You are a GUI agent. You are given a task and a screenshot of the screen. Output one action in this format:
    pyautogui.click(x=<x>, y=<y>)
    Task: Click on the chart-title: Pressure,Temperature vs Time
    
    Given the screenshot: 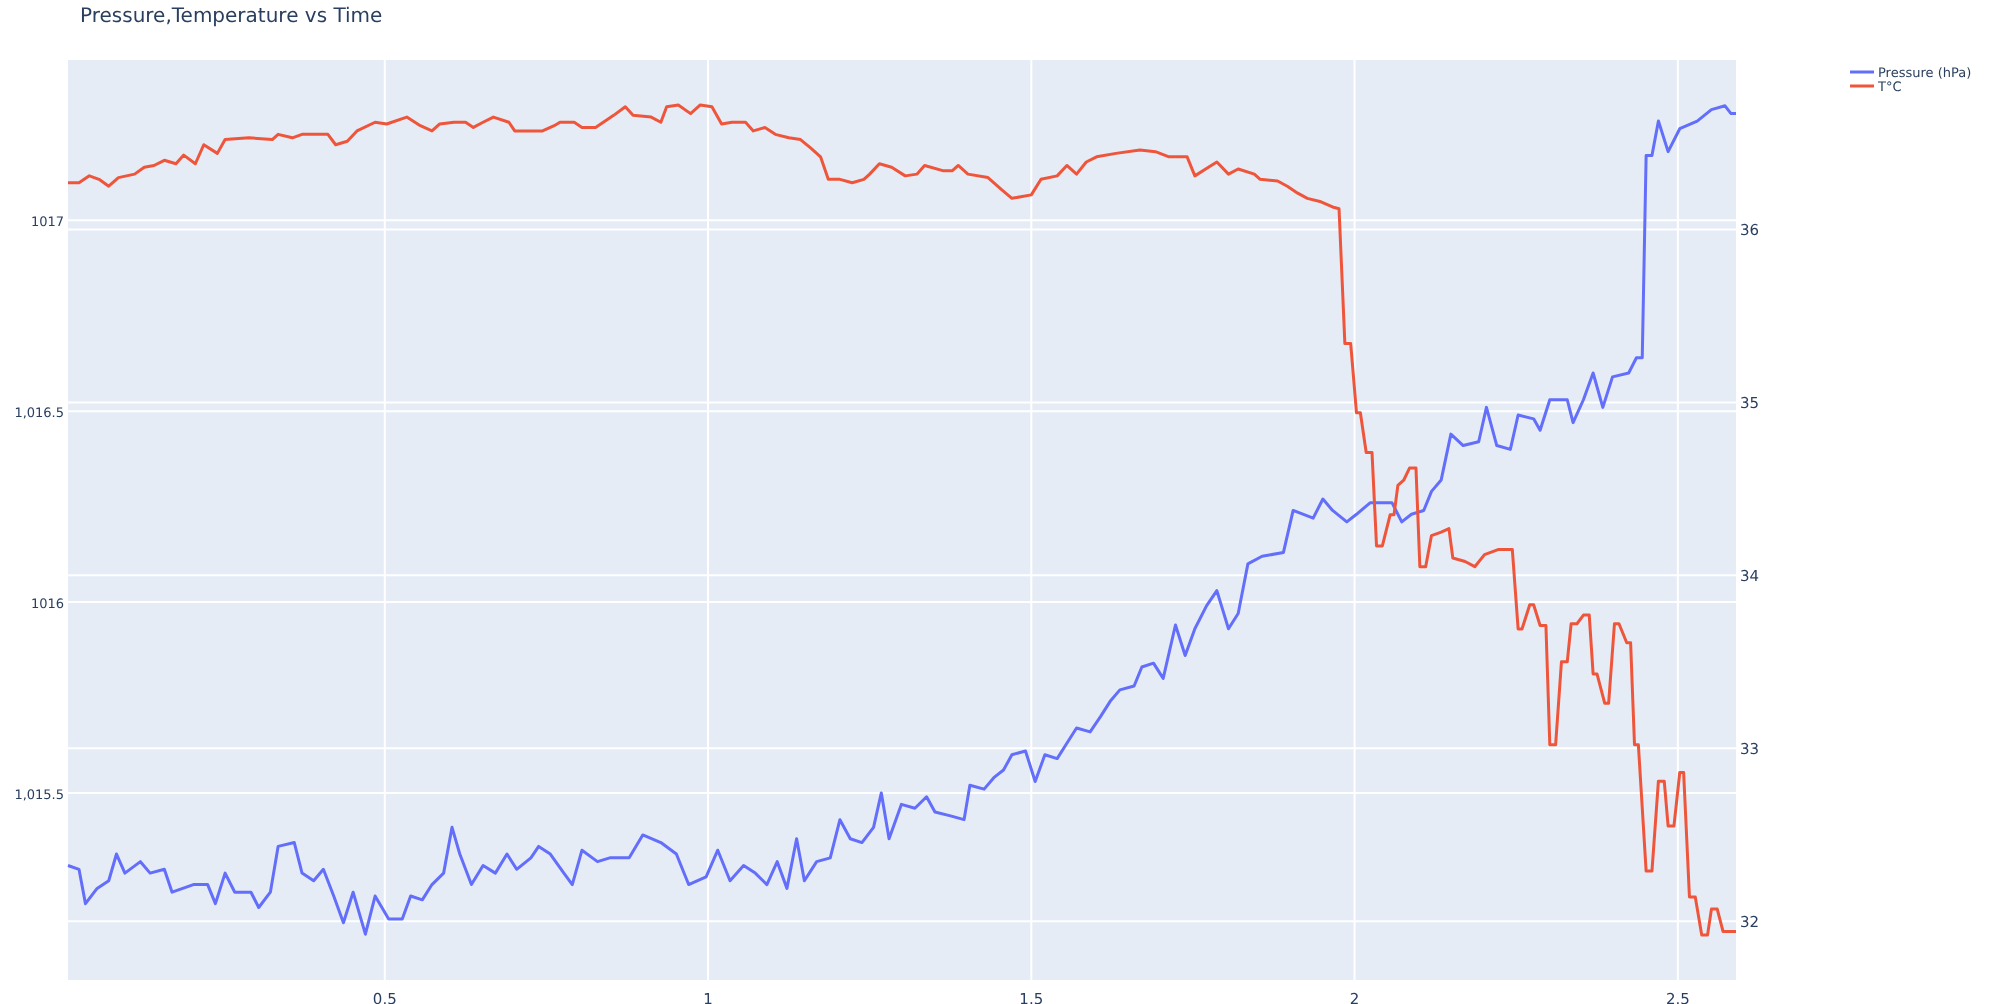 What is the action you would take?
    pyautogui.click(x=231, y=17)
    